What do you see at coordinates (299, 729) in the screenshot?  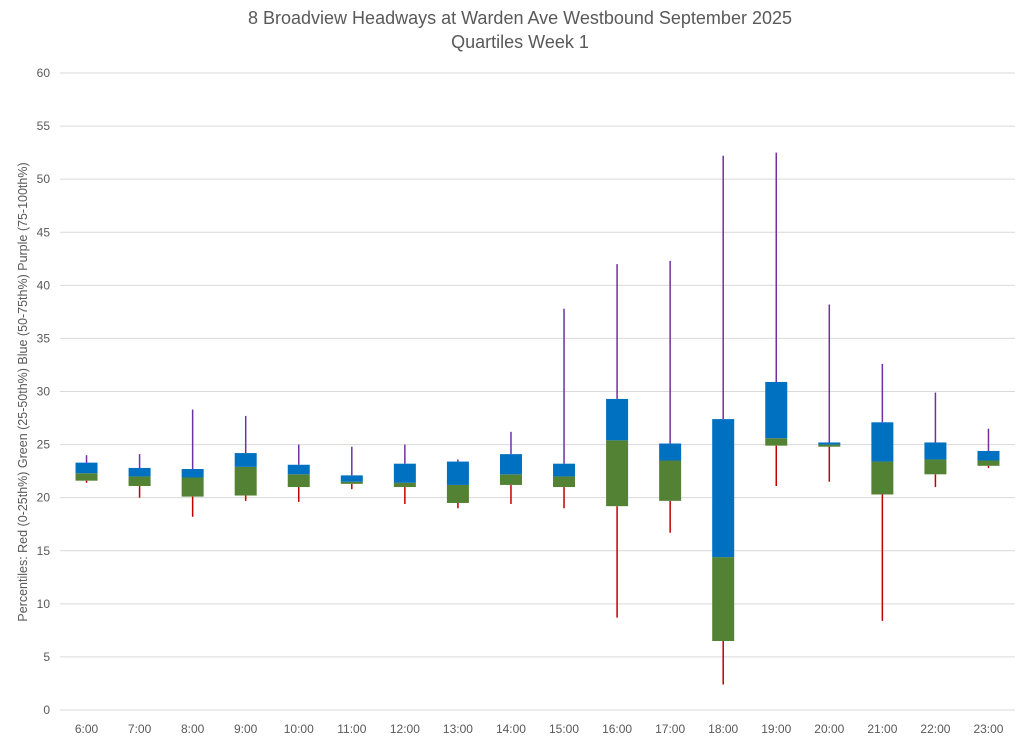 I see `x-tick-label: 10:00` at bounding box center [299, 729].